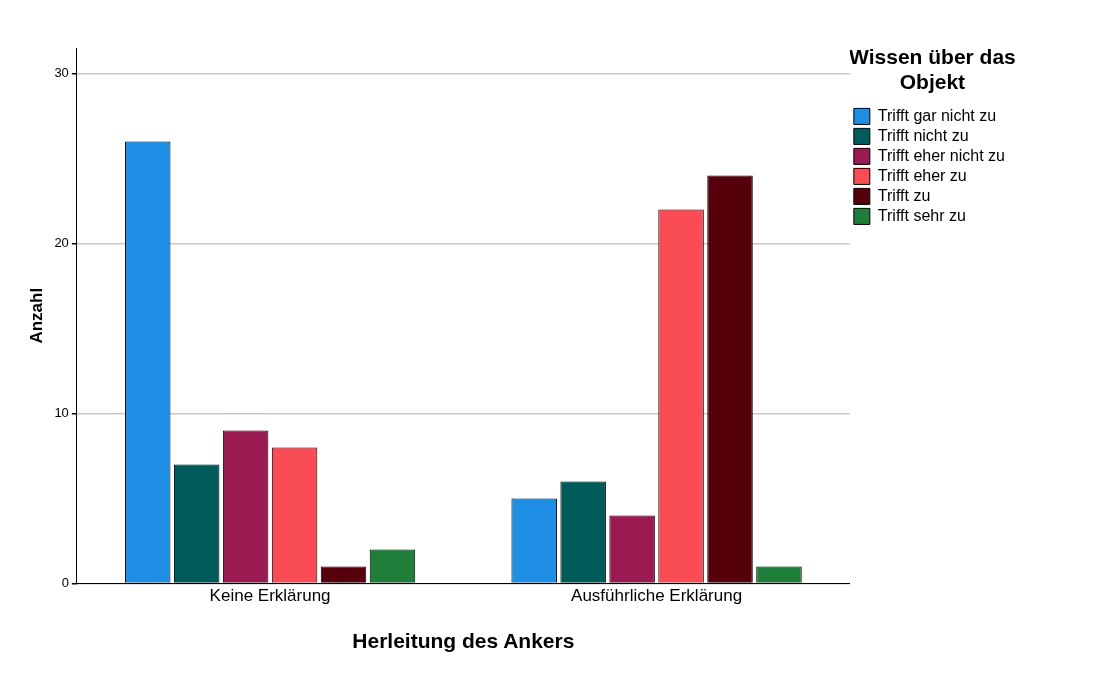  I want to click on legend-label: Trifft sehr zu, so click(921, 215).